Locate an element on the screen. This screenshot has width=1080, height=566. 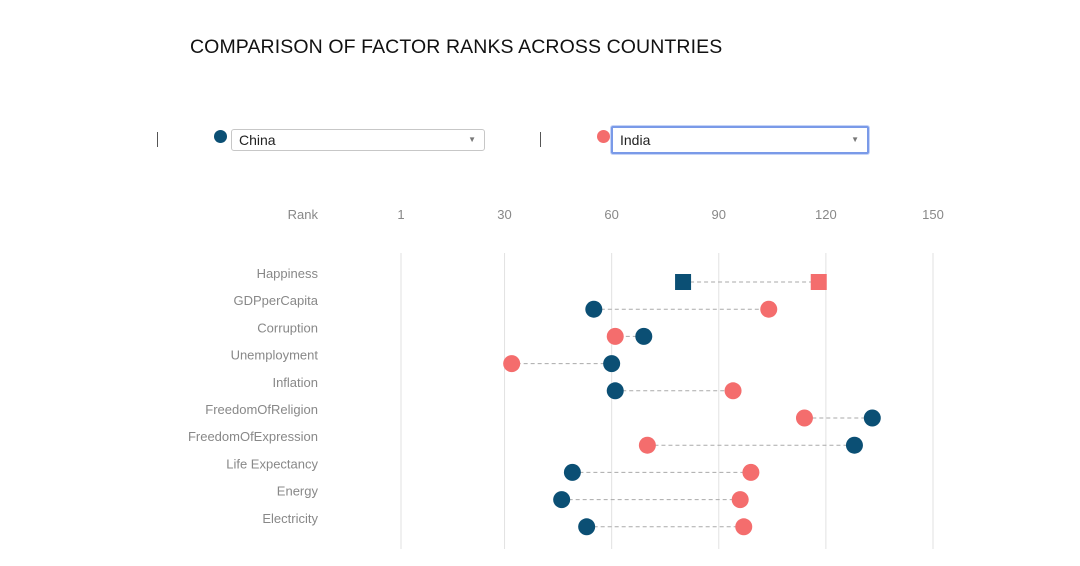
category-label: GDPperCapita is located at coordinates (275, 300).